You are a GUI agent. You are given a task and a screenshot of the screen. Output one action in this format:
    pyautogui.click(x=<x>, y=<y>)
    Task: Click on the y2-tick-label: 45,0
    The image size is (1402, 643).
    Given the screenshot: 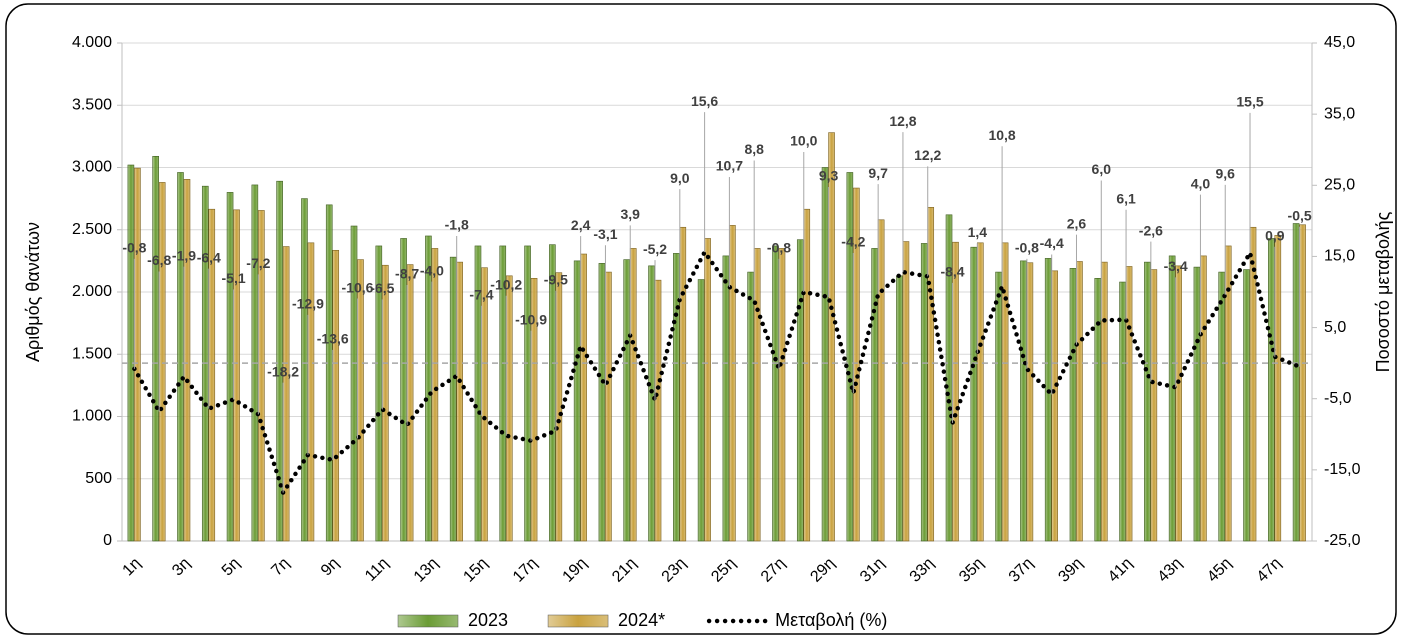 What is the action you would take?
    pyautogui.click(x=1339, y=42)
    